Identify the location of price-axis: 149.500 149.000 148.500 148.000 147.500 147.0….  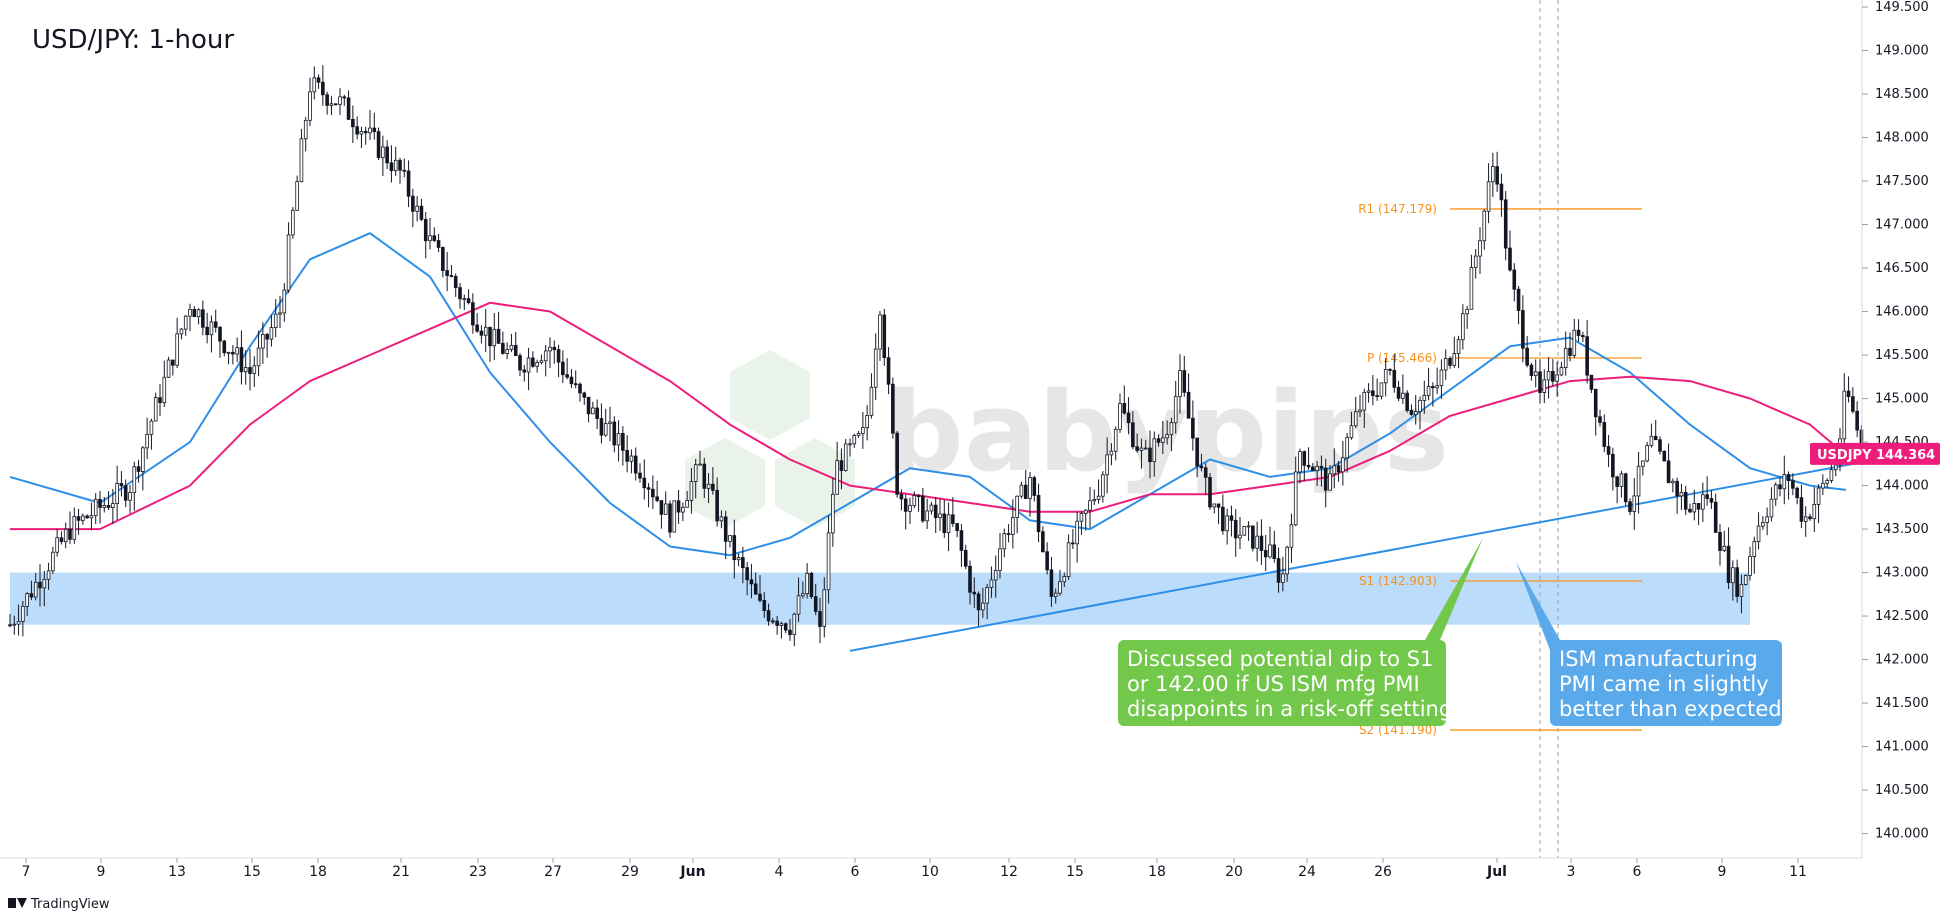
(1895, 421).